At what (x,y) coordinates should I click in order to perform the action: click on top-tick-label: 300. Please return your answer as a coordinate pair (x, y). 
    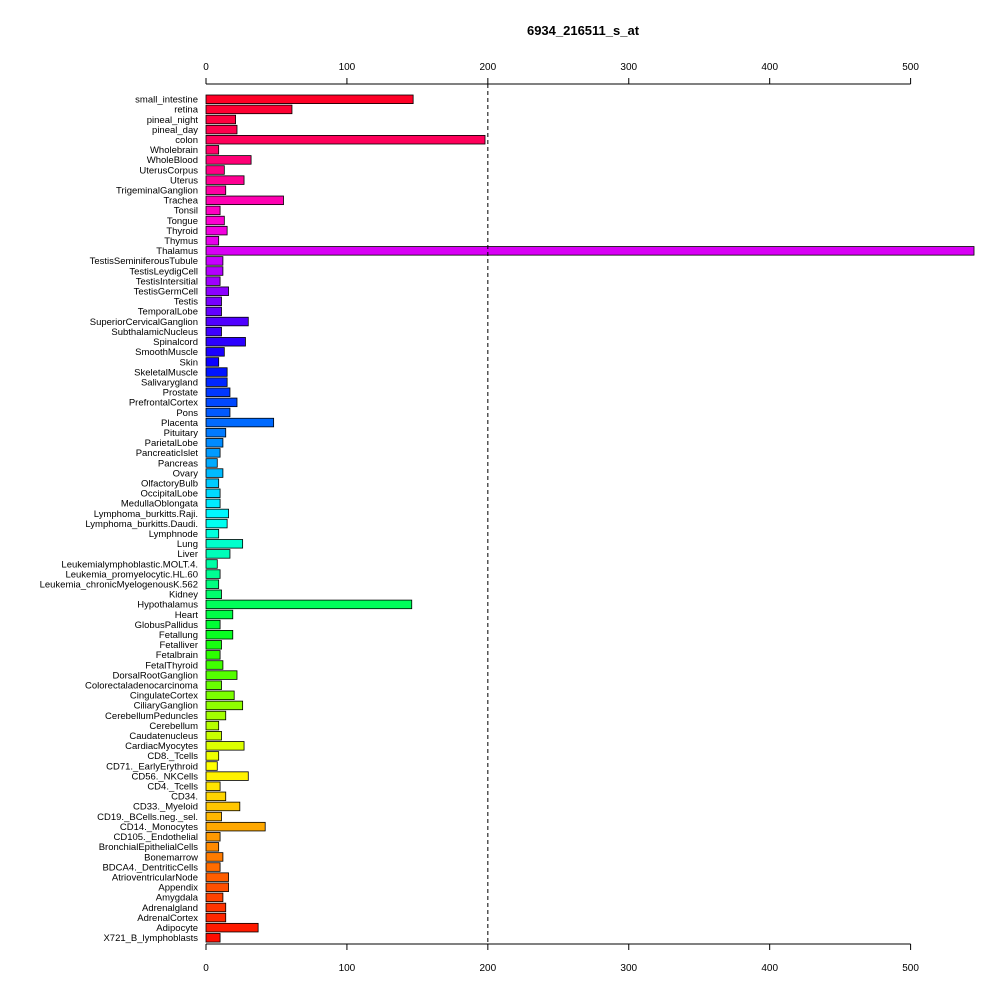
    Looking at the image, I should click on (628, 67).